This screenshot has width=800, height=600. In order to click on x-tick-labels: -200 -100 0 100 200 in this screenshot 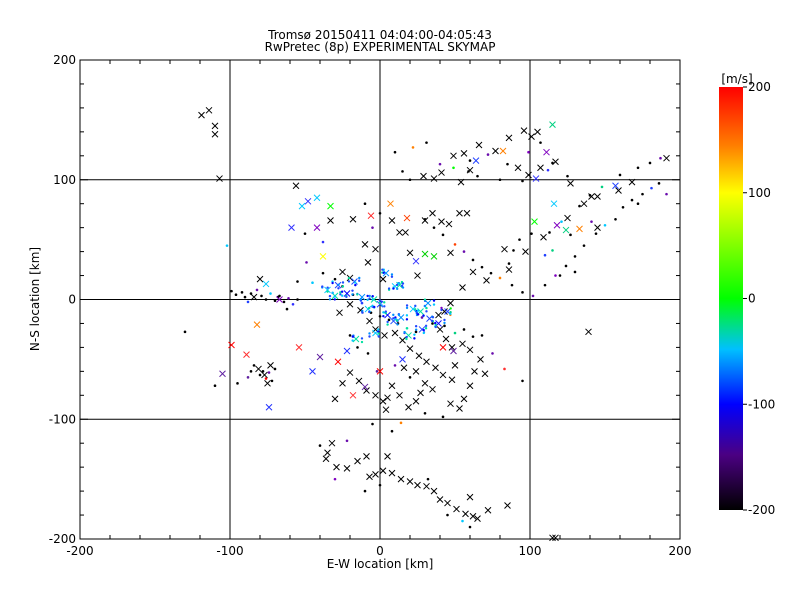, I will do `click(378, 551)`.